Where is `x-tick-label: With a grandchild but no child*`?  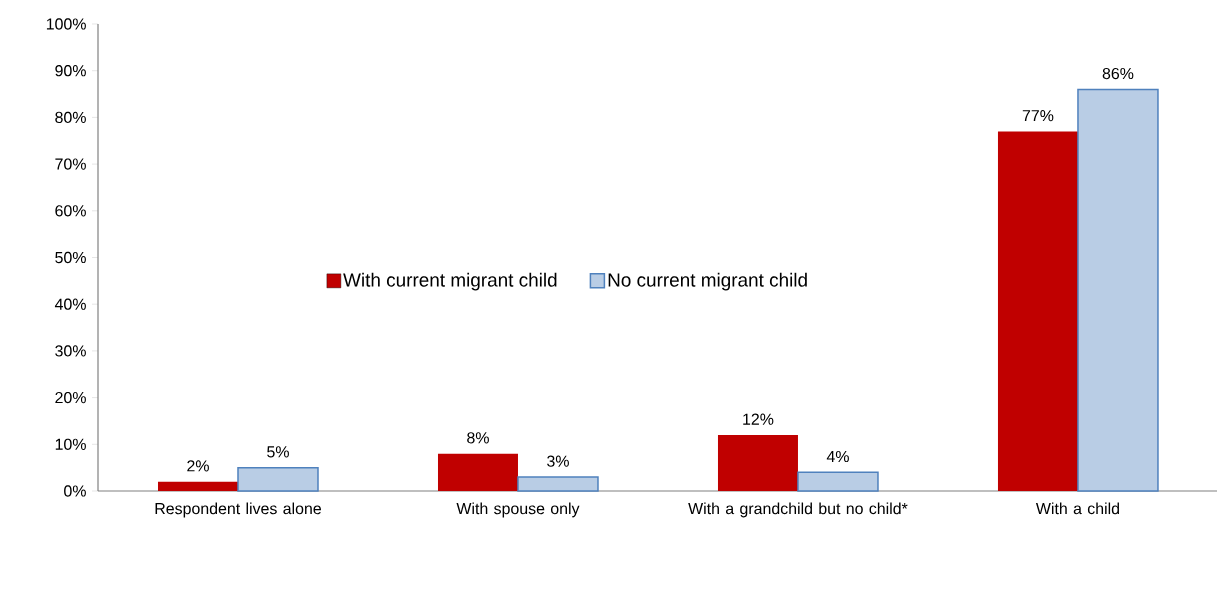 x-tick-label: With a grandchild but no child* is located at coordinates (798, 510).